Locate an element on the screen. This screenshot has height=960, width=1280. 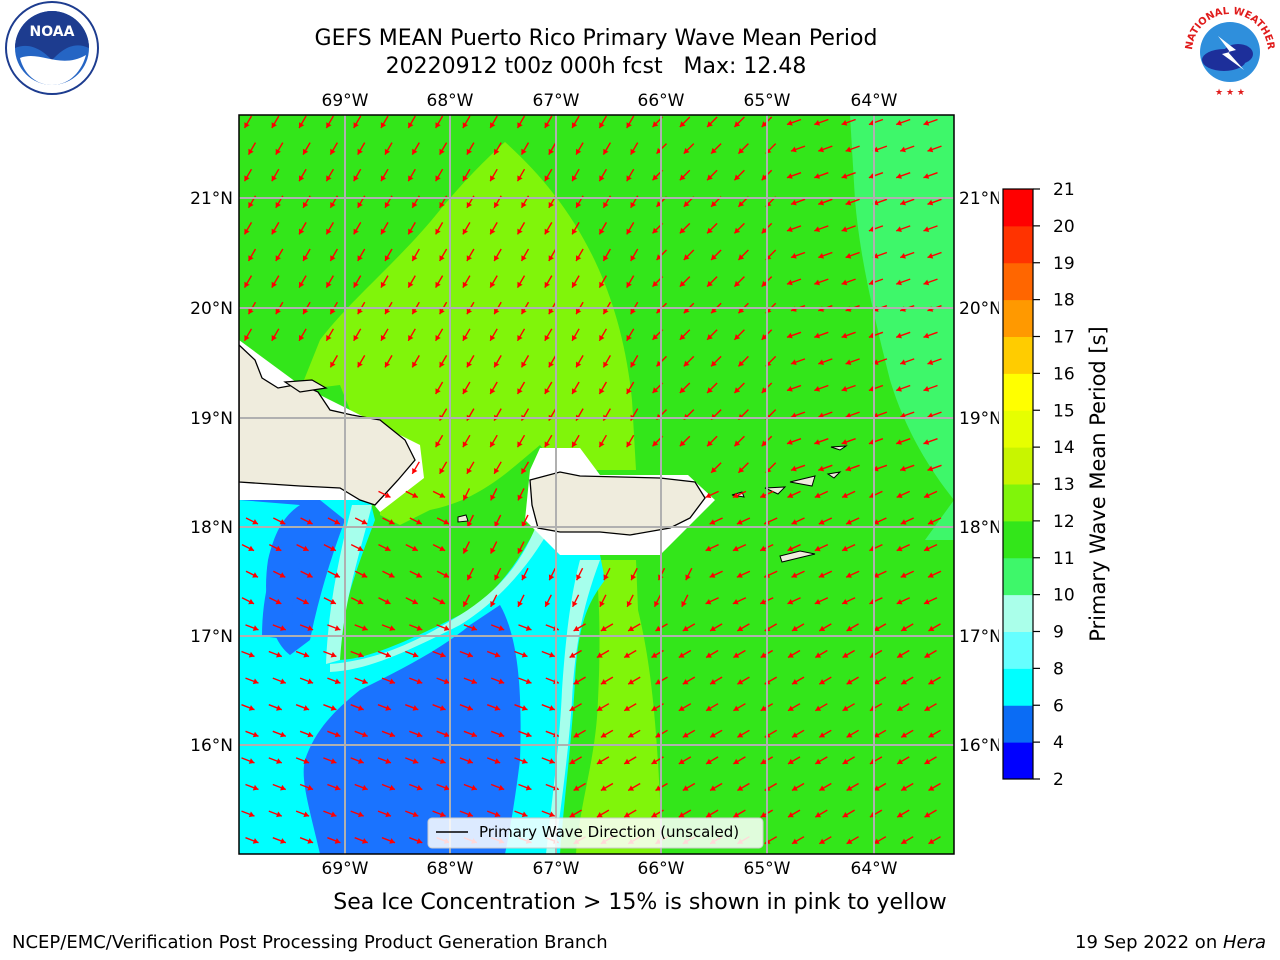
lon-label-top: 69°W is located at coordinates (345, 101).